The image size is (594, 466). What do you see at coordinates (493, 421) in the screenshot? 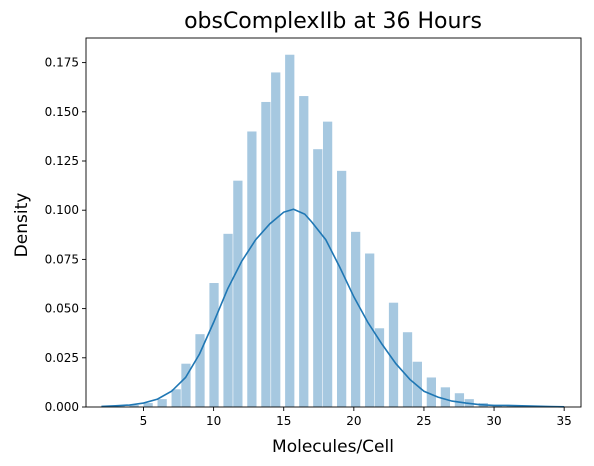
I see `x-tick-label: 30` at bounding box center [493, 421].